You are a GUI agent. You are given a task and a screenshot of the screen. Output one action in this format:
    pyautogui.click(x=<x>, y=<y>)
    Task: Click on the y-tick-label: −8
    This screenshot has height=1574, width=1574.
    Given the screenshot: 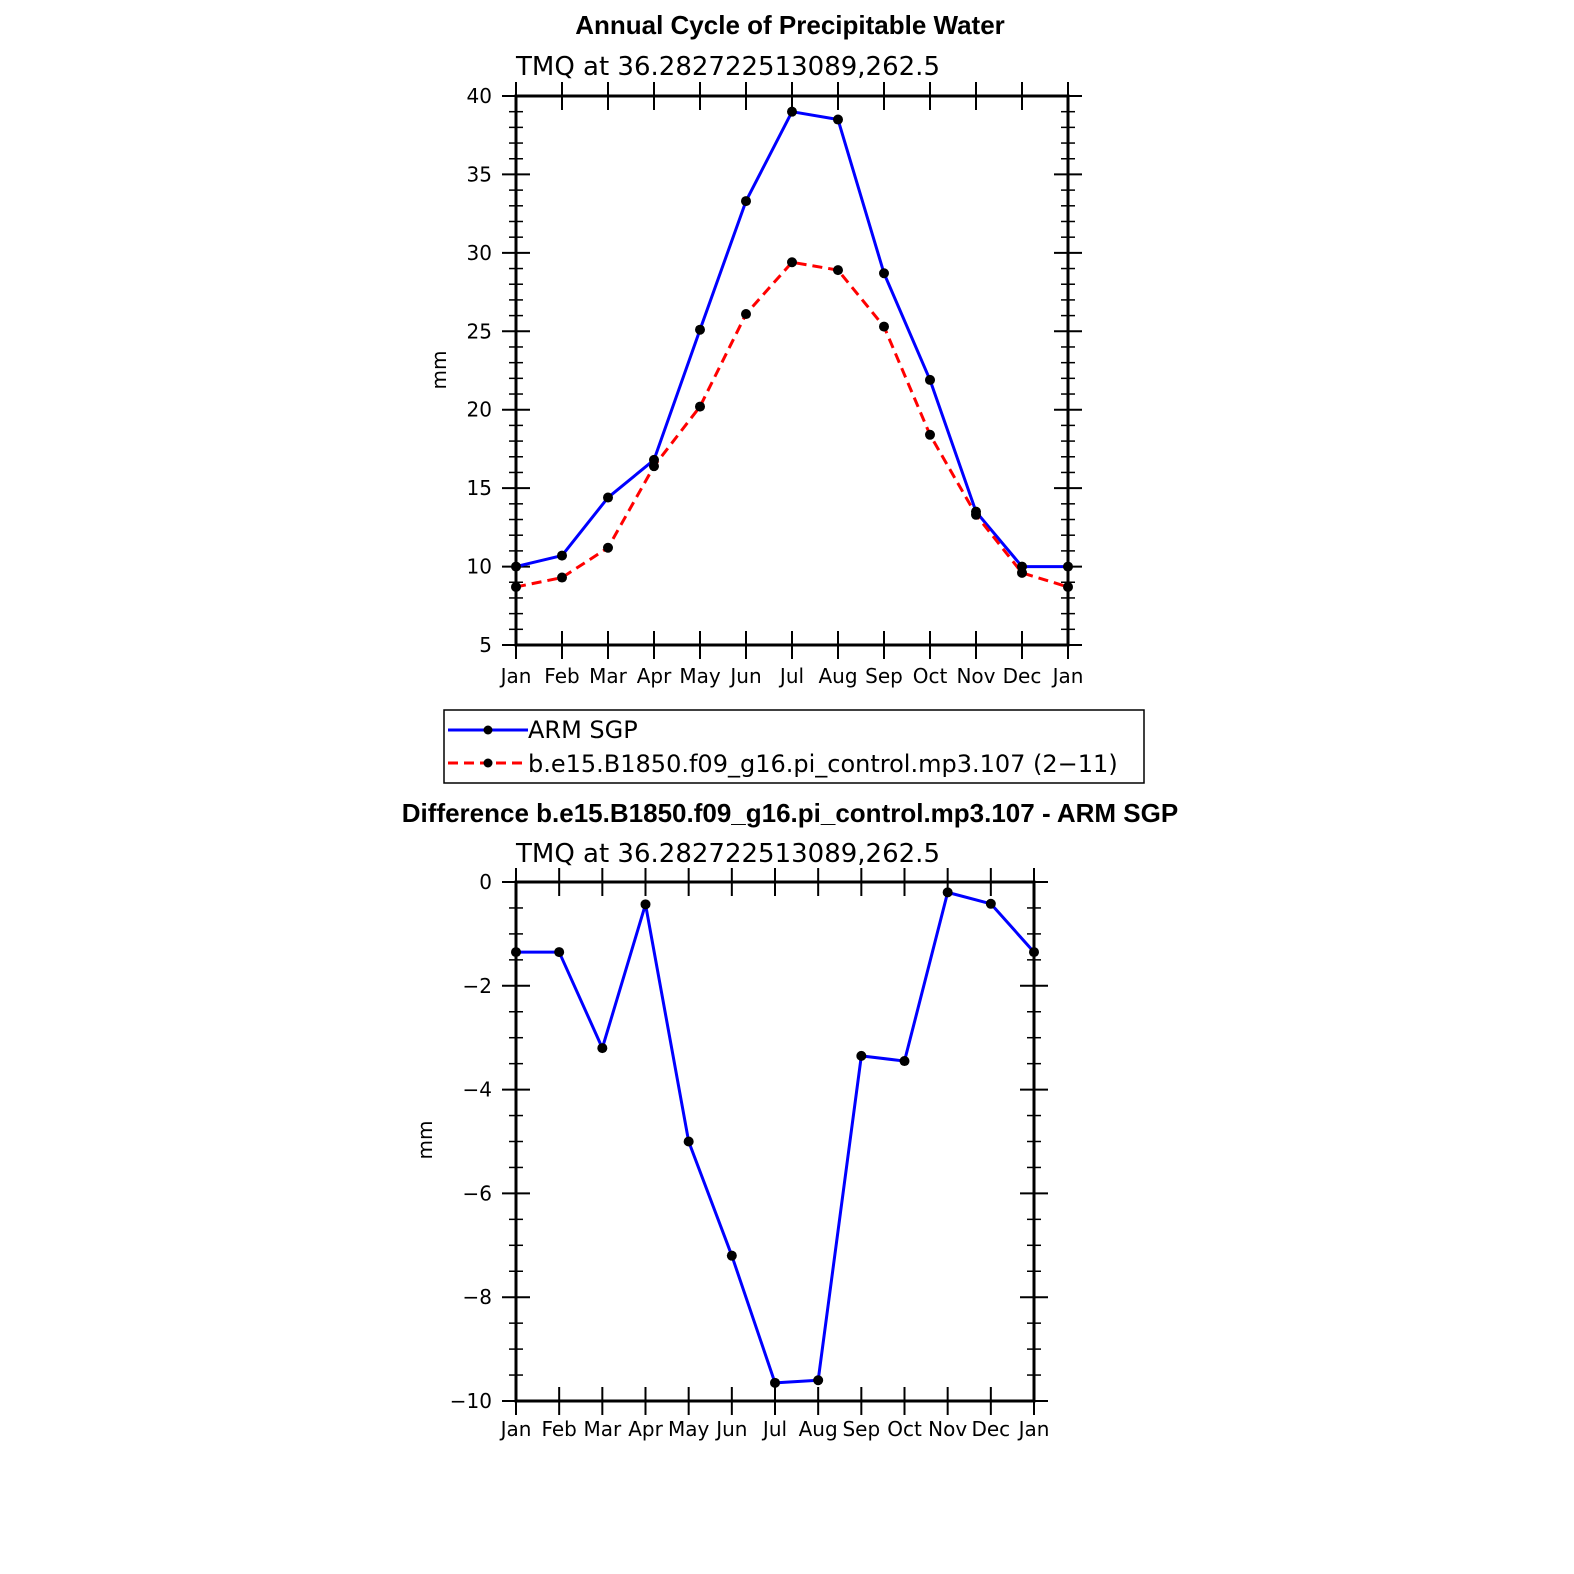 What is the action you would take?
    pyautogui.click(x=477, y=1297)
    